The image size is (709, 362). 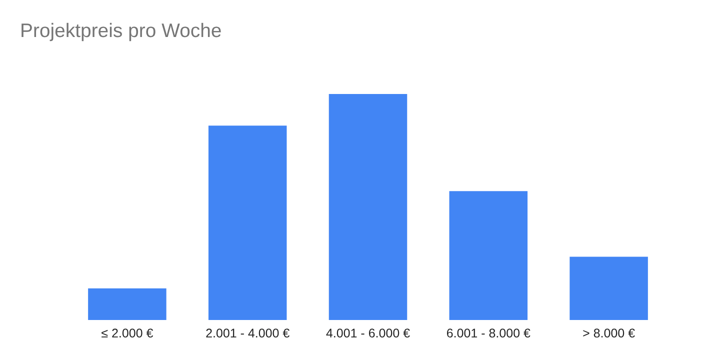 I want to click on x-tick-label: > 8.000 €, so click(x=609, y=333).